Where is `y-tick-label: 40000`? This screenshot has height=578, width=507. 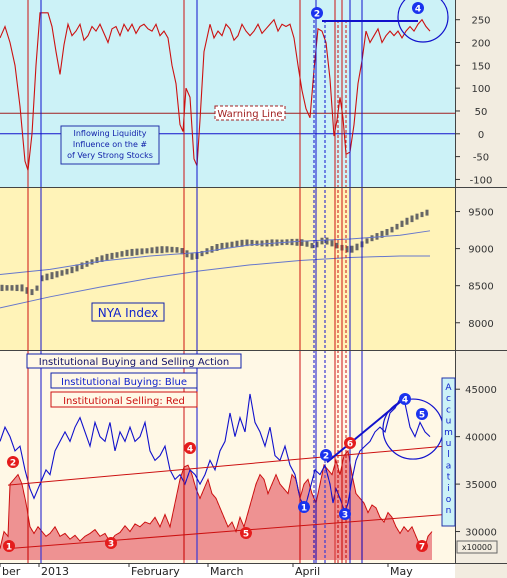 y-tick-label: 40000 is located at coordinates (481, 438).